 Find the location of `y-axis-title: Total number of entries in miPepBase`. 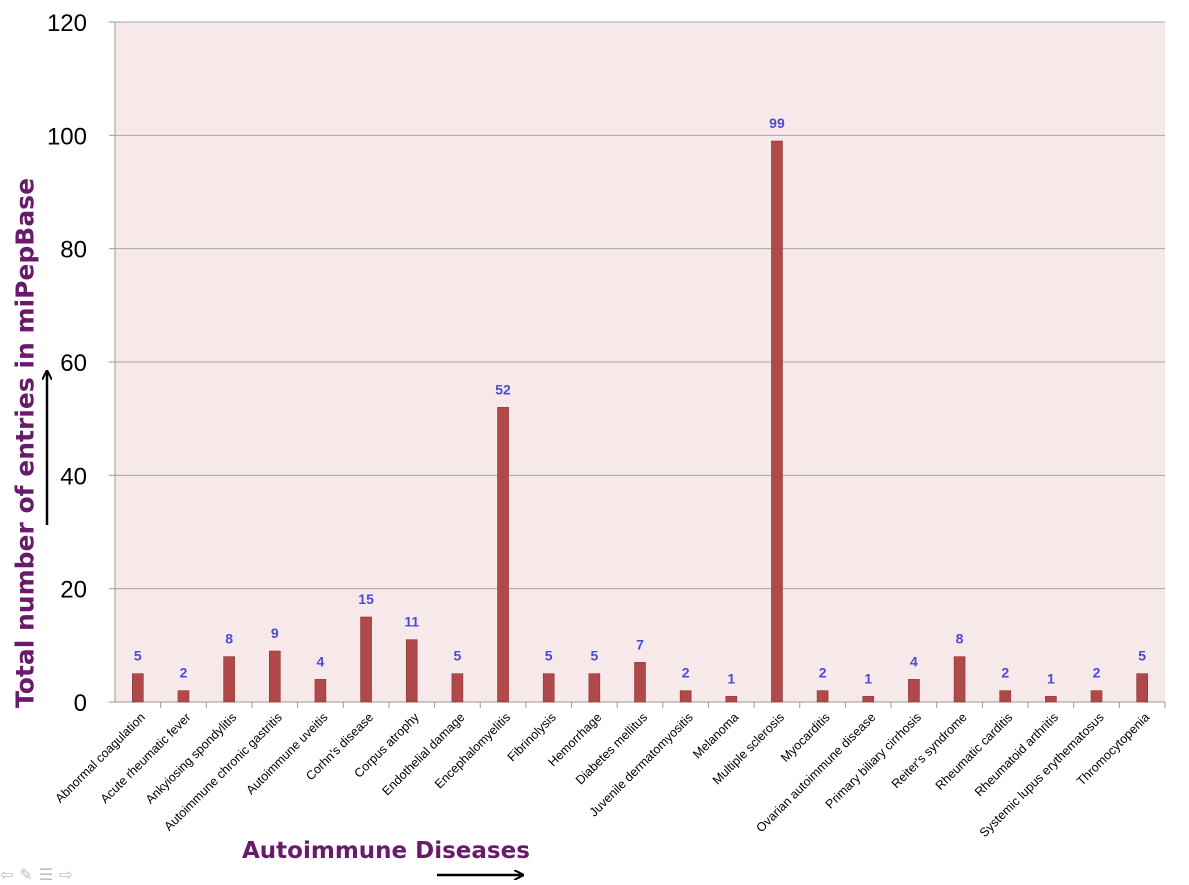

y-axis-title: Total number of entries in miPepBase is located at coordinates (25, 443).